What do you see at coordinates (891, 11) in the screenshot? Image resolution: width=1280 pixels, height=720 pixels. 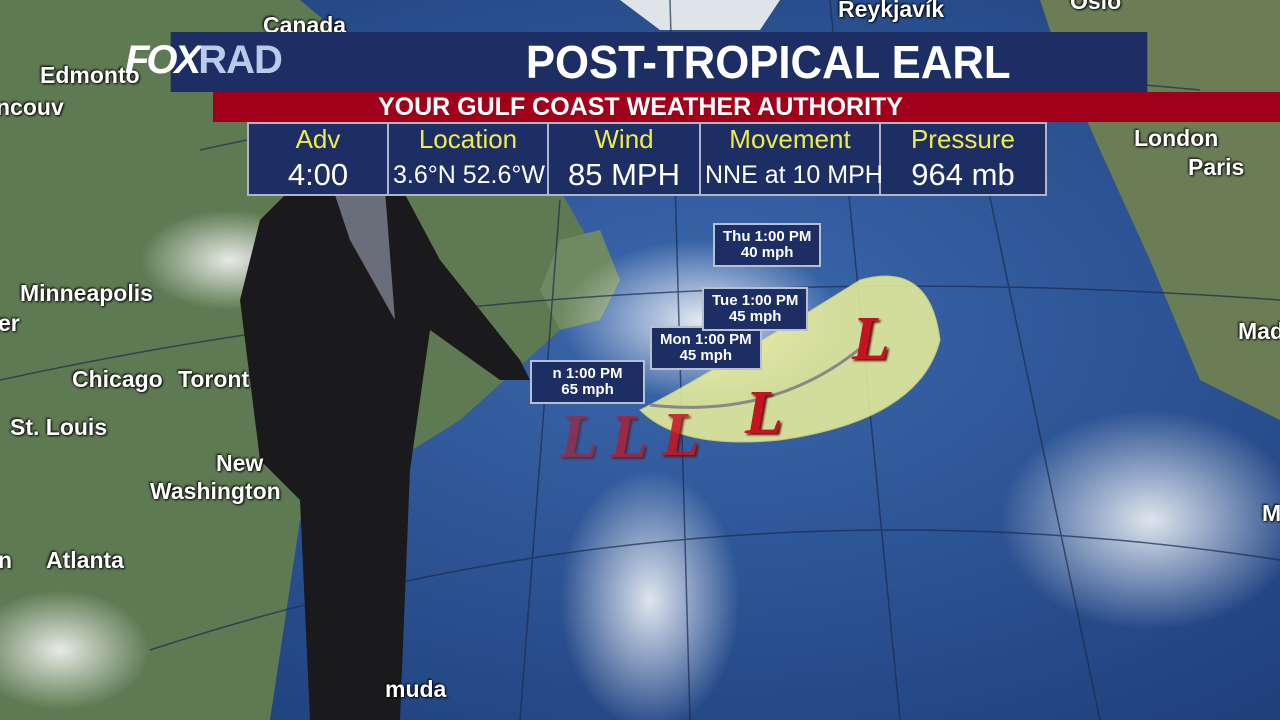 I see `city-label: Reykjavík` at bounding box center [891, 11].